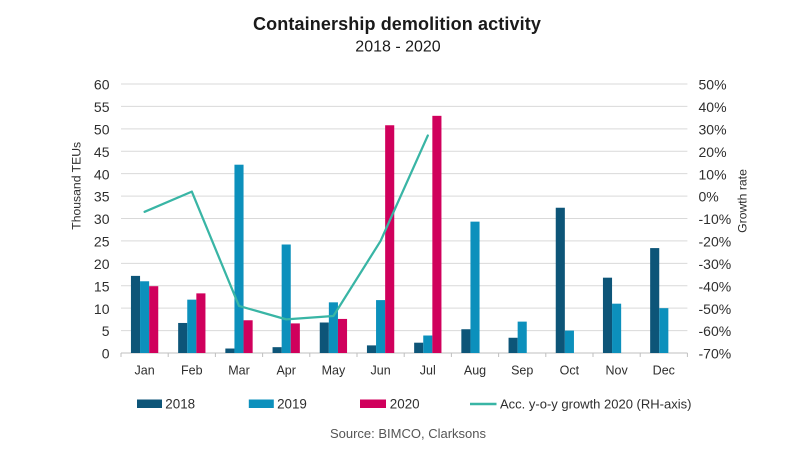  Describe the element at coordinates (102, 129) in the screenshot. I see `svg-text: 50` at that location.